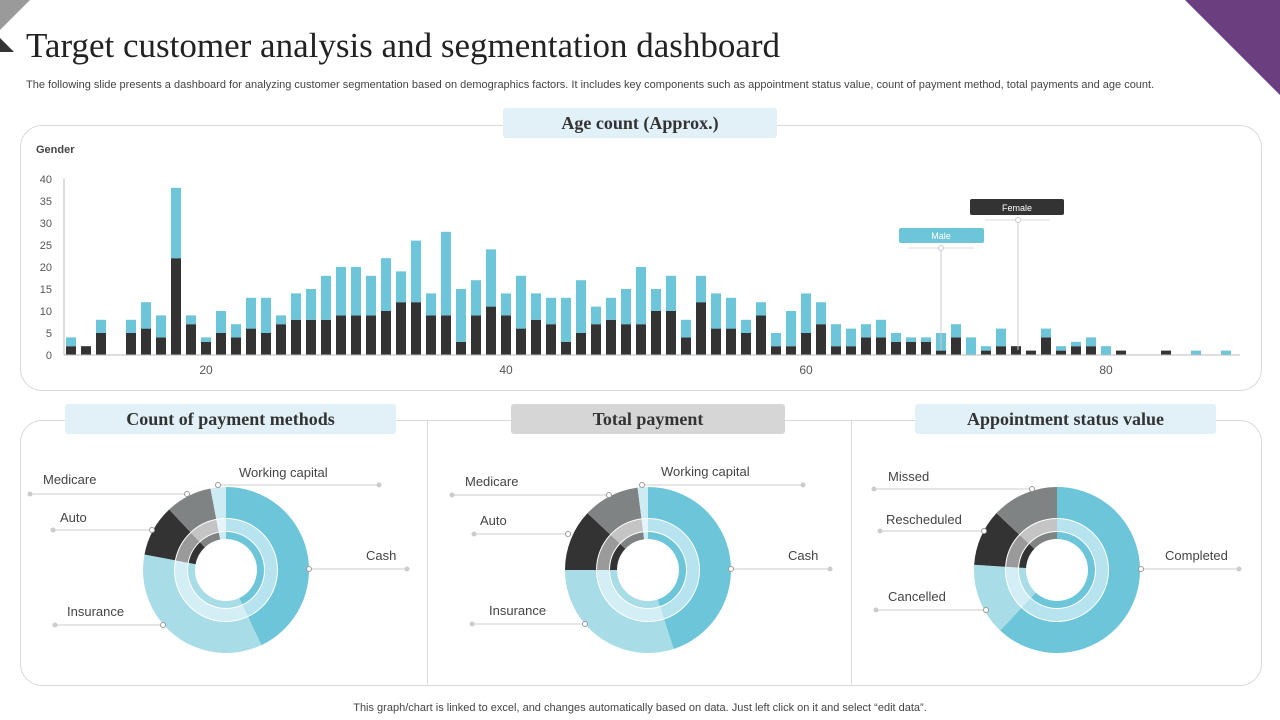 The width and height of the screenshot is (1280, 720). What do you see at coordinates (1017, 551) in the screenshot?
I see `slice-rescheduled-mid` at bounding box center [1017, 551].